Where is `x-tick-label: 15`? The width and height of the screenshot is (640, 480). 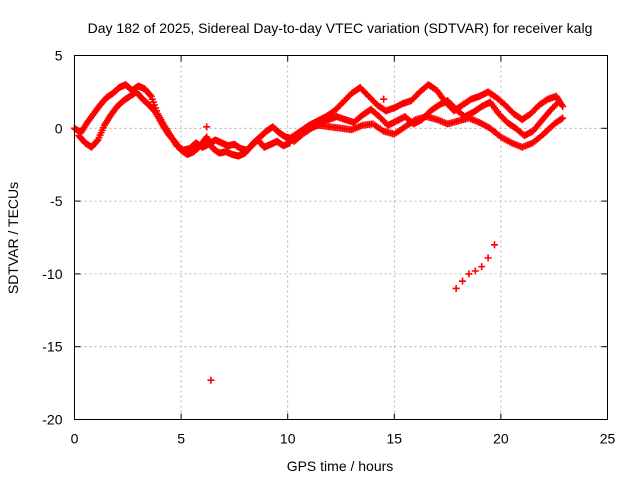
x-tick-label: 15 is located at coordinates (395, 439).